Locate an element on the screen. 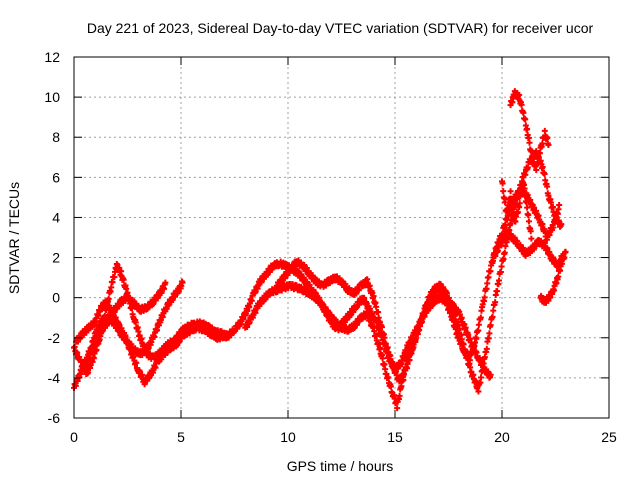 This screenshot has height=480, width=640. y-tick-labels: -6 -4 -2 0 2 4 6 8 10 12 is located at coordinates (52, 237).